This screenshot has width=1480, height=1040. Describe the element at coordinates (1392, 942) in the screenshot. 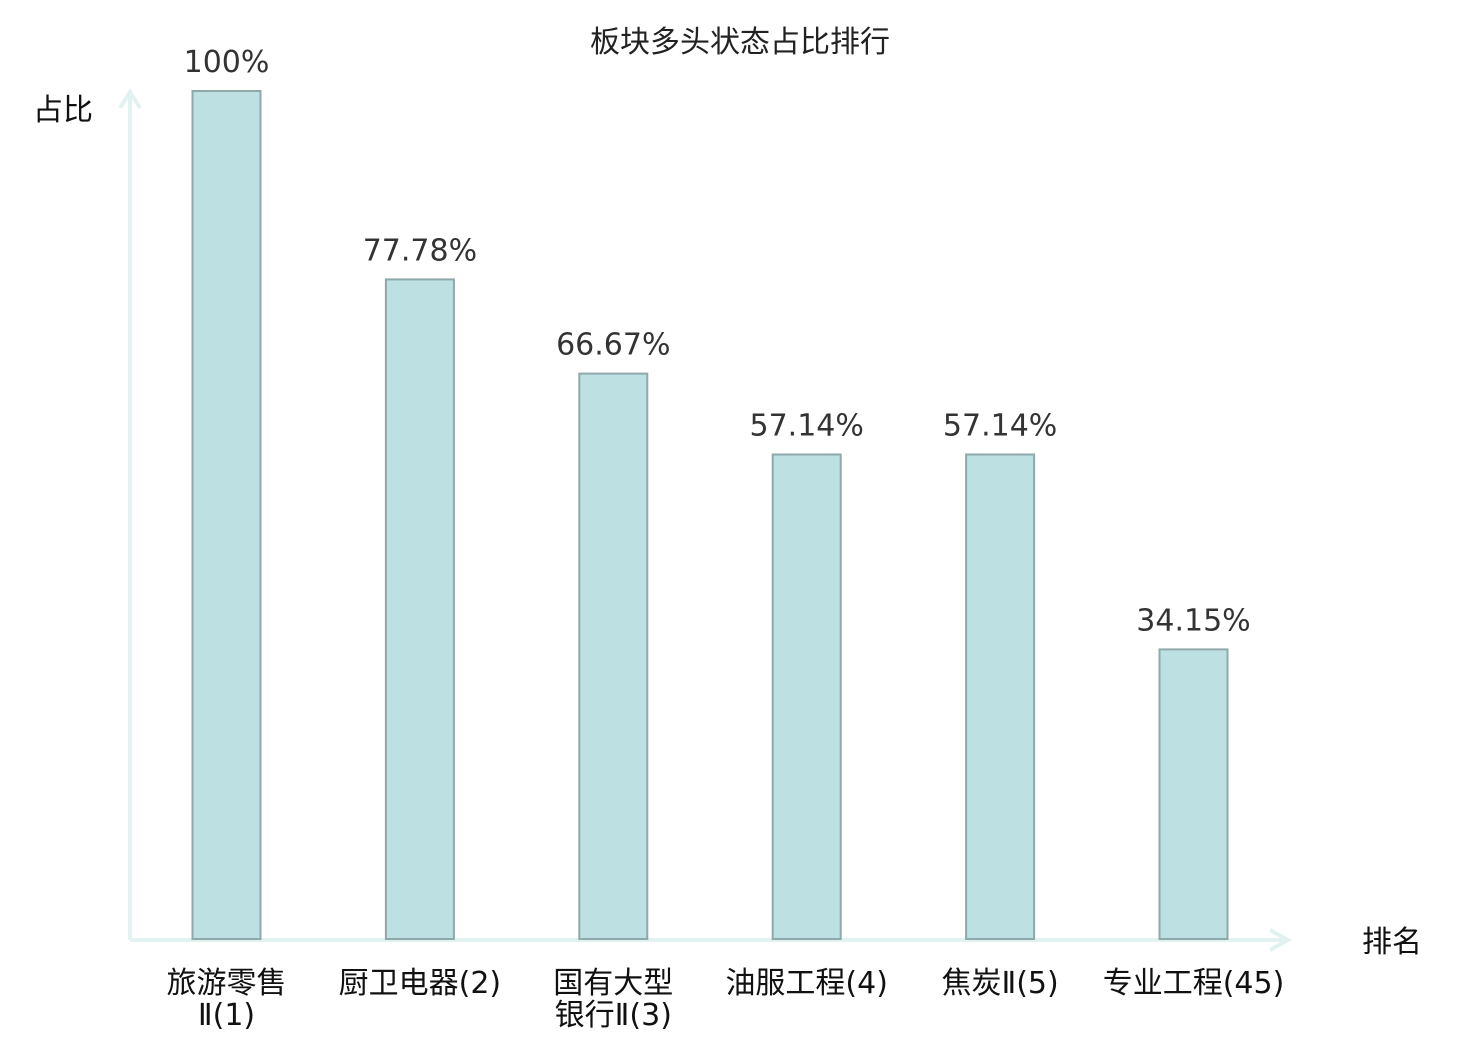

I see `x-axis-title: 排名` at that location.